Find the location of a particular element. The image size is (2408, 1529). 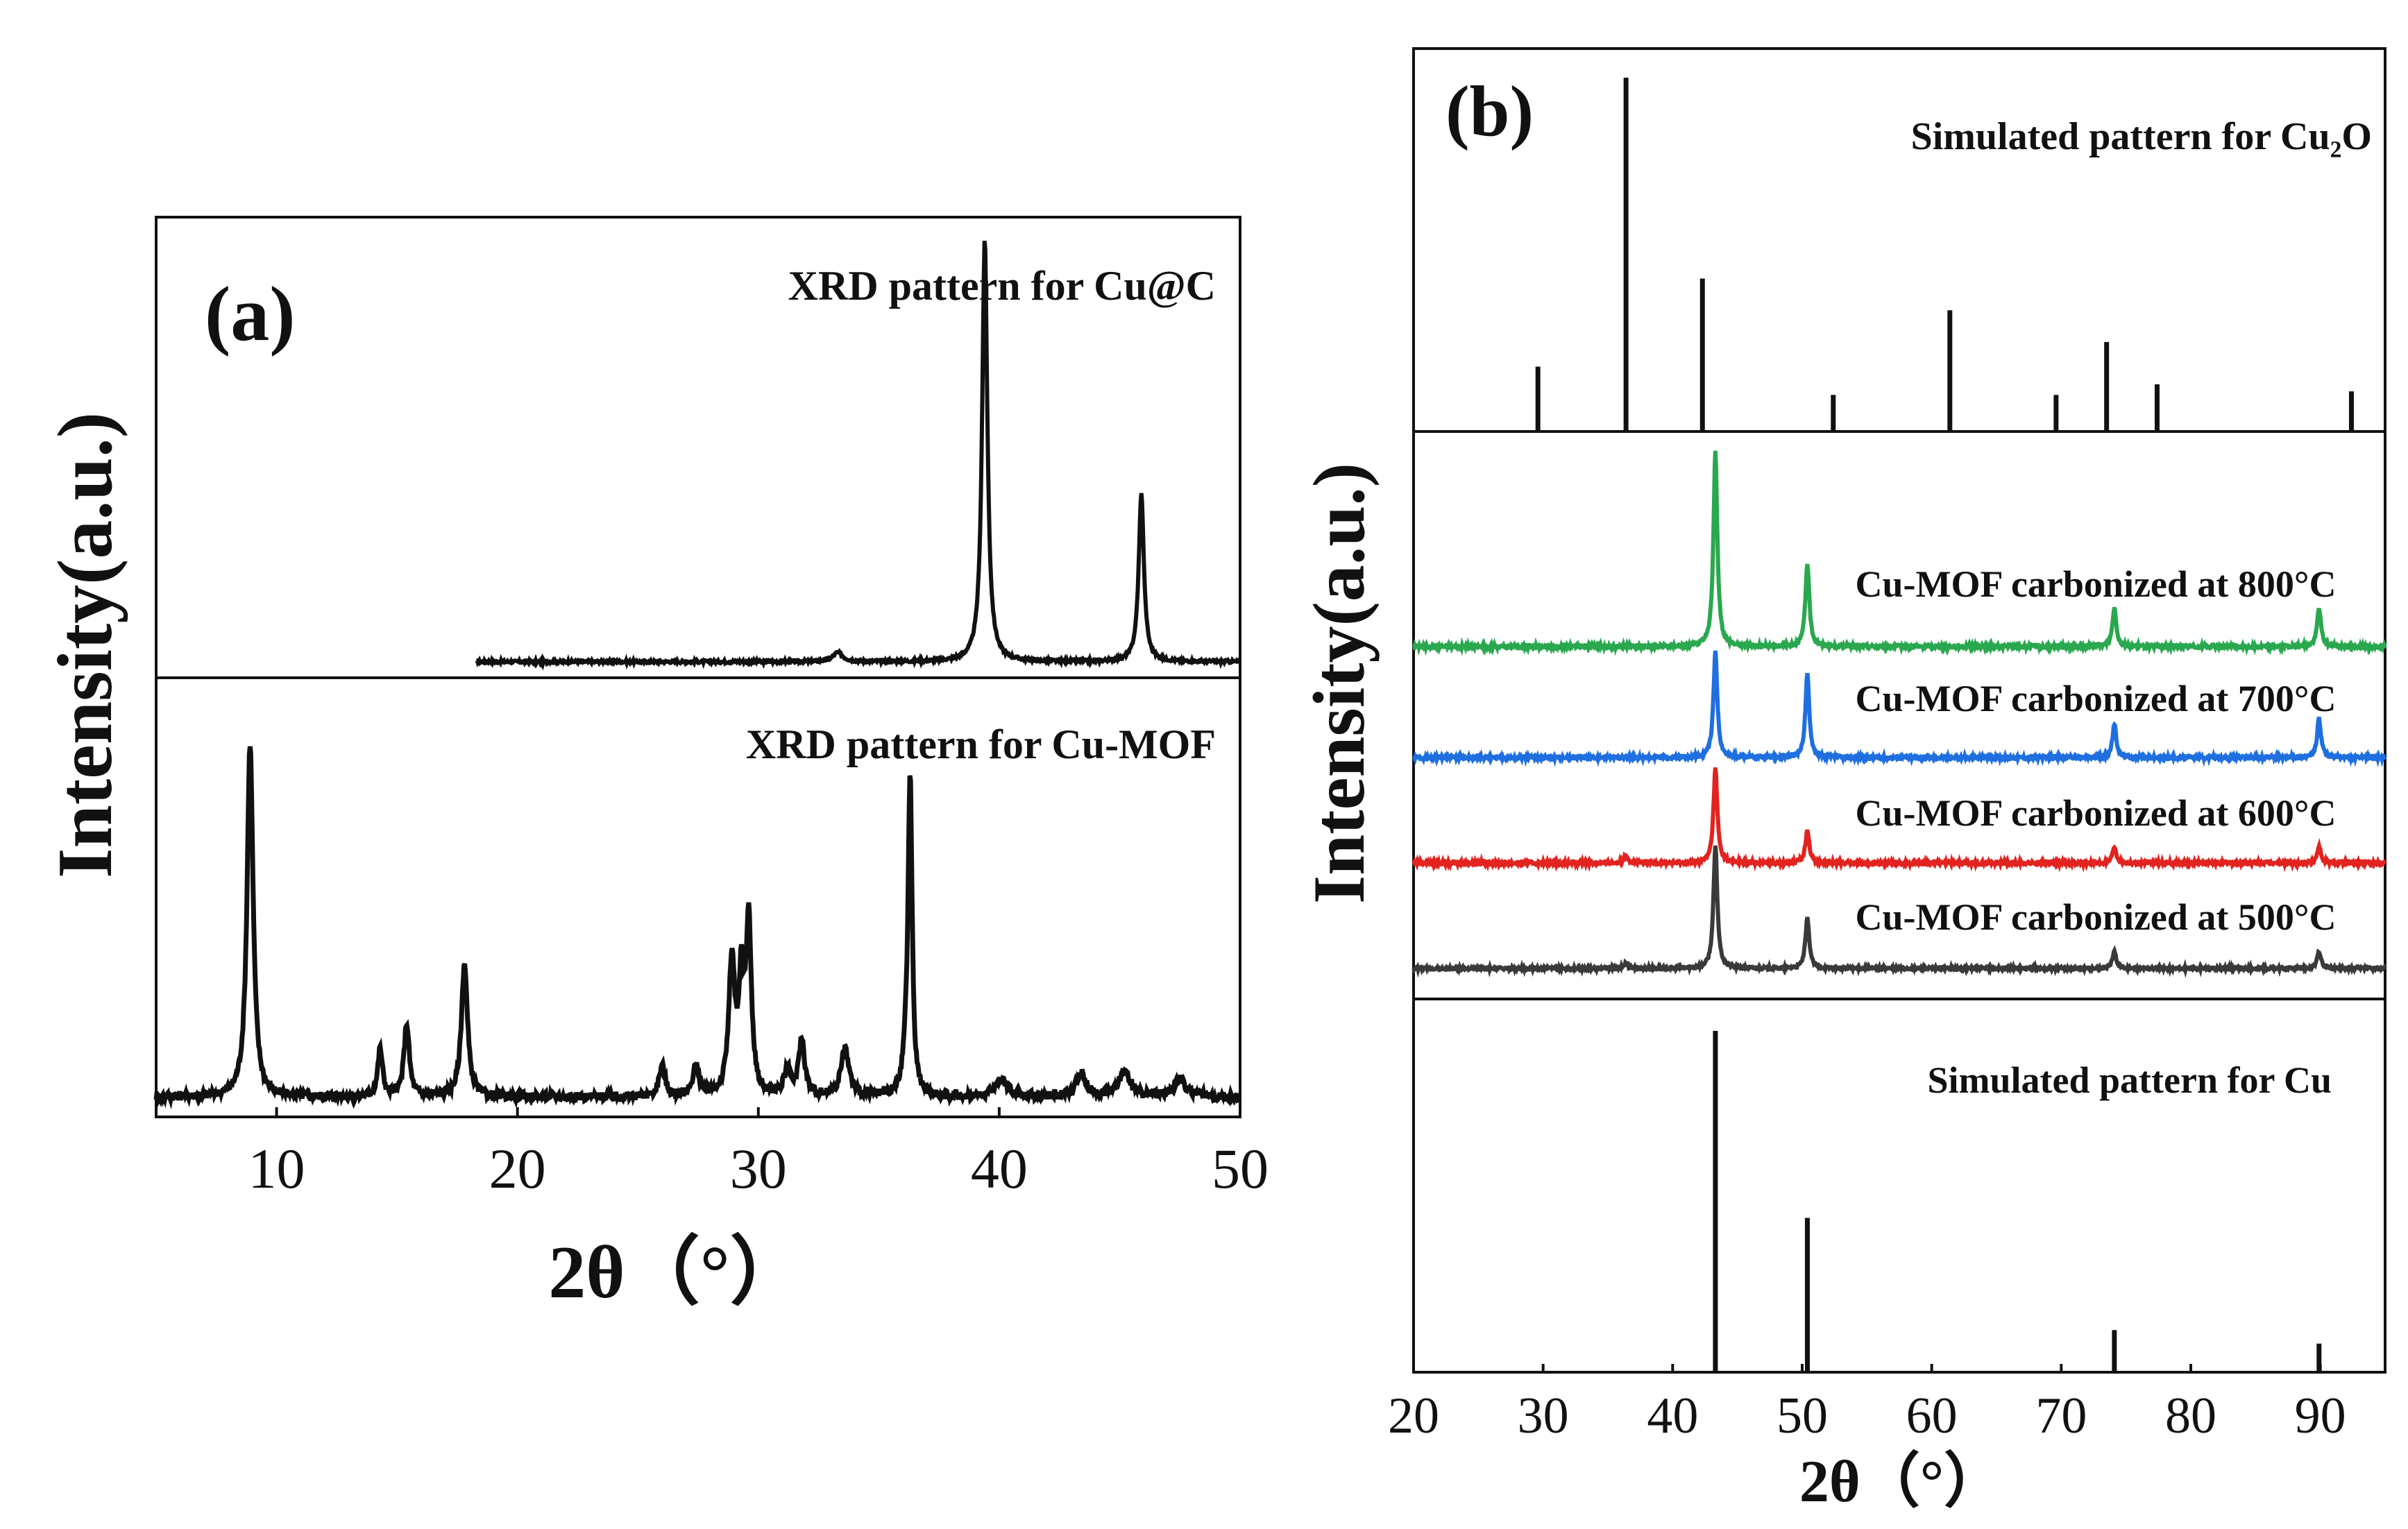

panel-b-tick-label: 40 is located at coordinates (1672, 1416).